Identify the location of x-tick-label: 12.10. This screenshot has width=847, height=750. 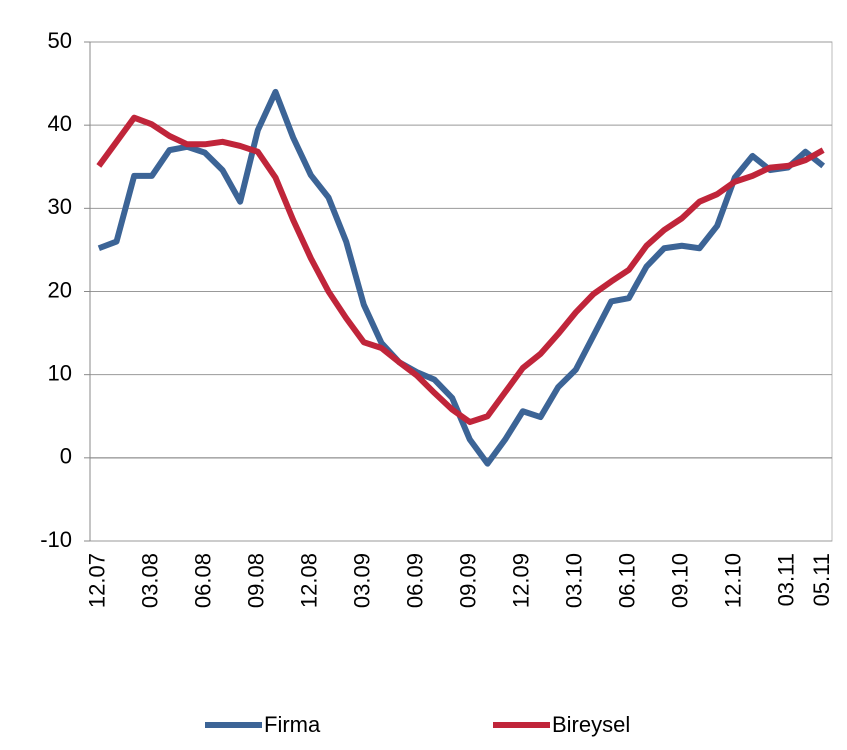
(733, 580).